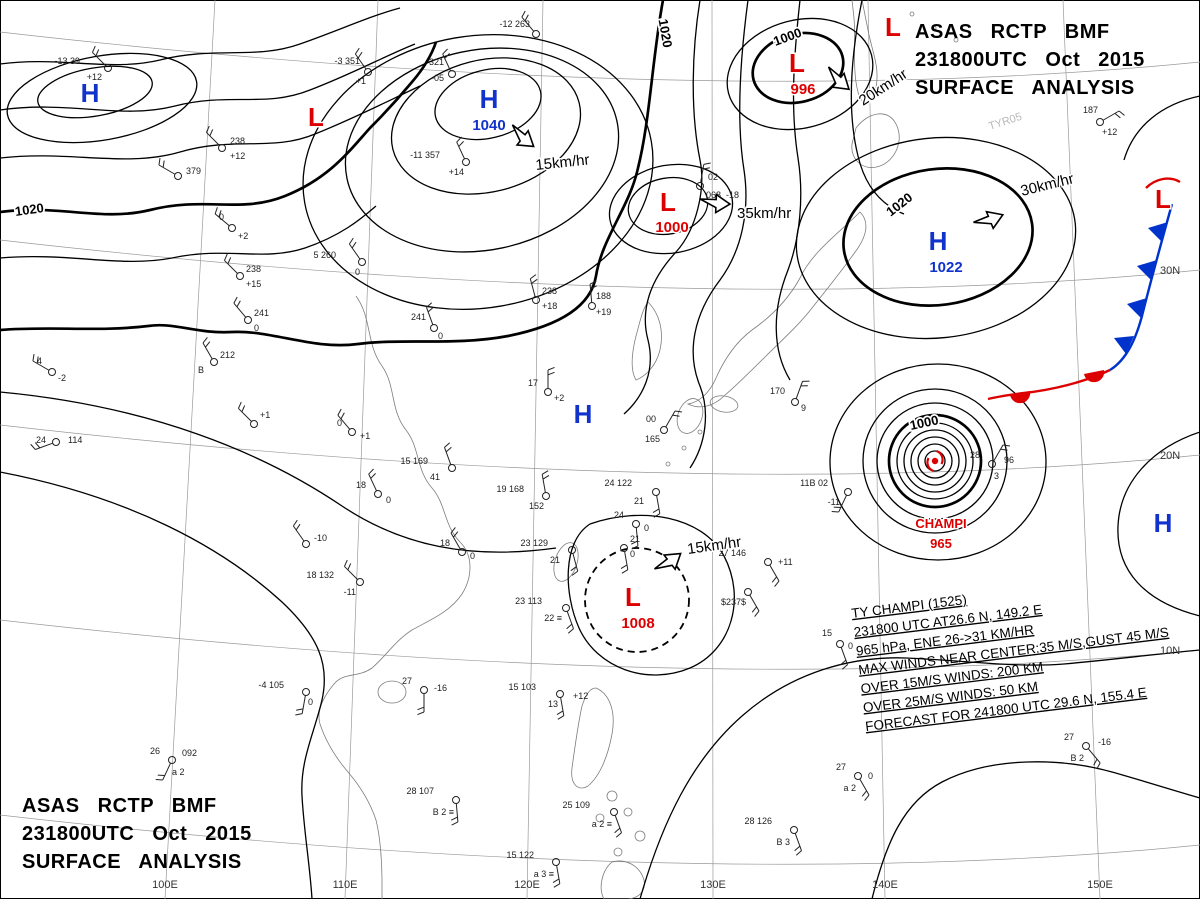 The height and width of the screenshot is (899, 1200). What do you see at coordinates (365, 436) in the screenshot?
I see `station-value: +1` at bounding box center [365, 436].